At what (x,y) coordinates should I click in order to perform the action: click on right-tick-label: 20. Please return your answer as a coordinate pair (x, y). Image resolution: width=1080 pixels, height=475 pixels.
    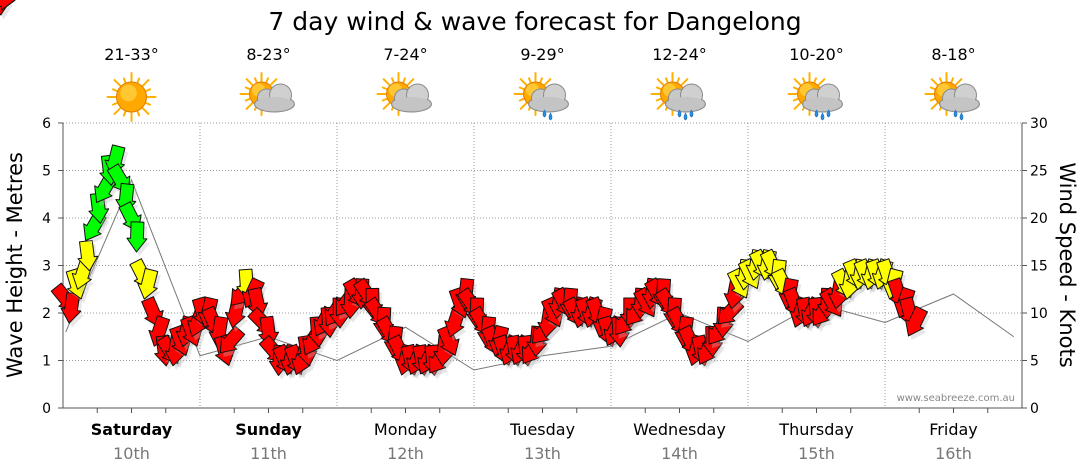
    Looking at the image, I should click on (1039, 219).